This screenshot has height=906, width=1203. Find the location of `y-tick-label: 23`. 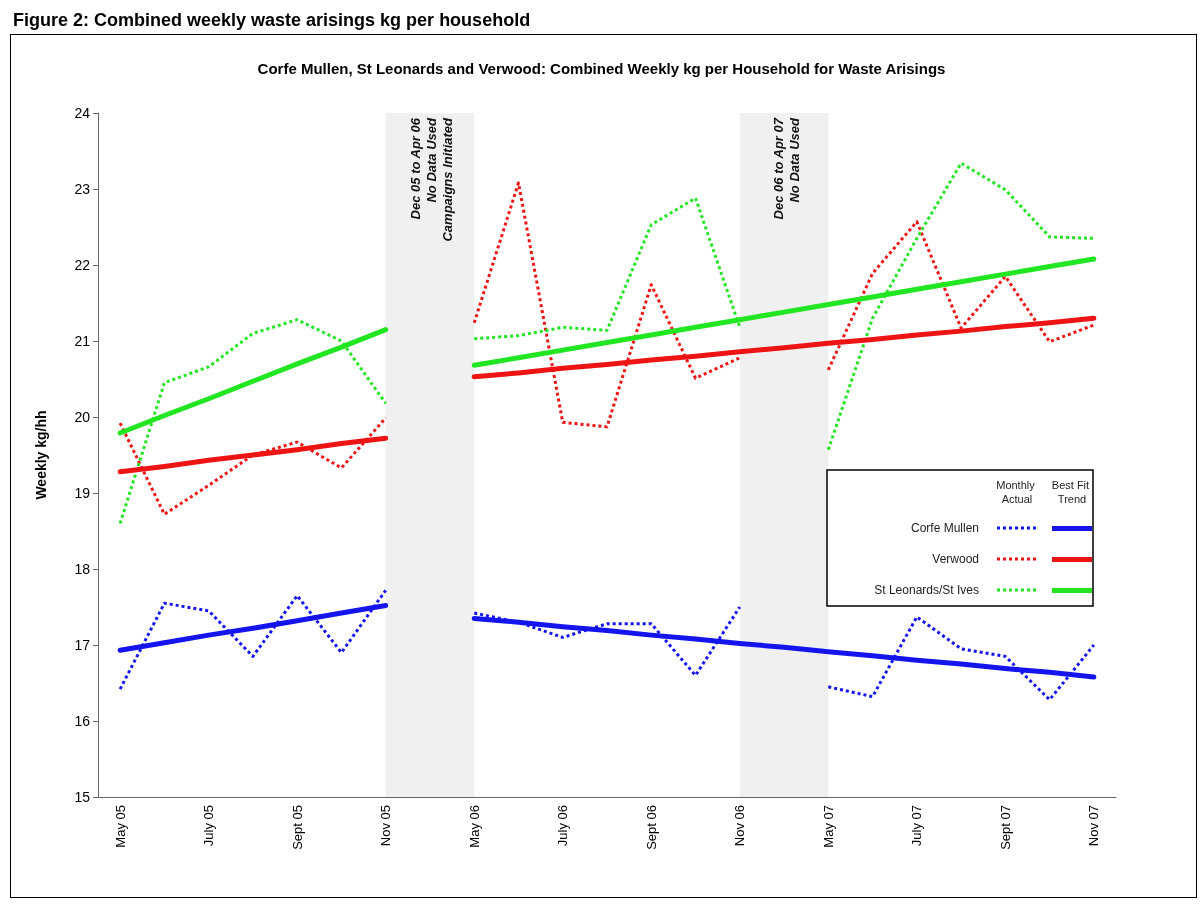

y-tick-label: 23 is located at coordinates (82, 189).